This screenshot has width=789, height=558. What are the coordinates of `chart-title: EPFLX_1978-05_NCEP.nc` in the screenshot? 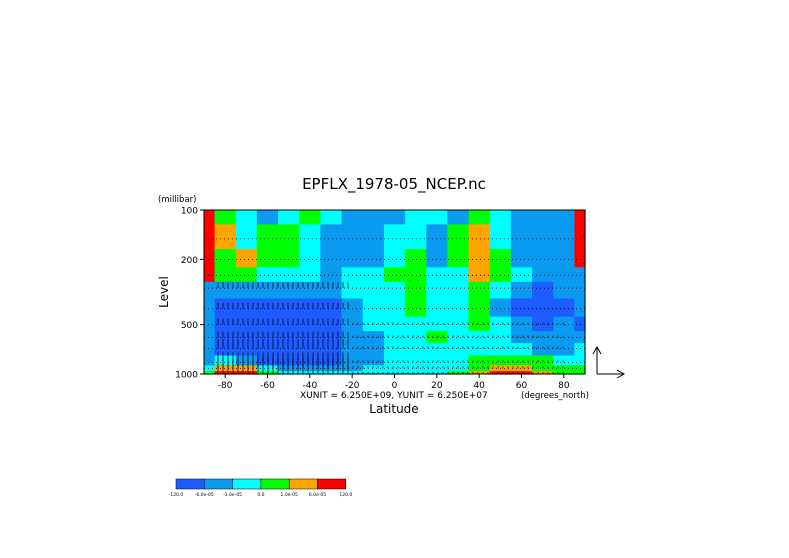 It's located at (394, 184).